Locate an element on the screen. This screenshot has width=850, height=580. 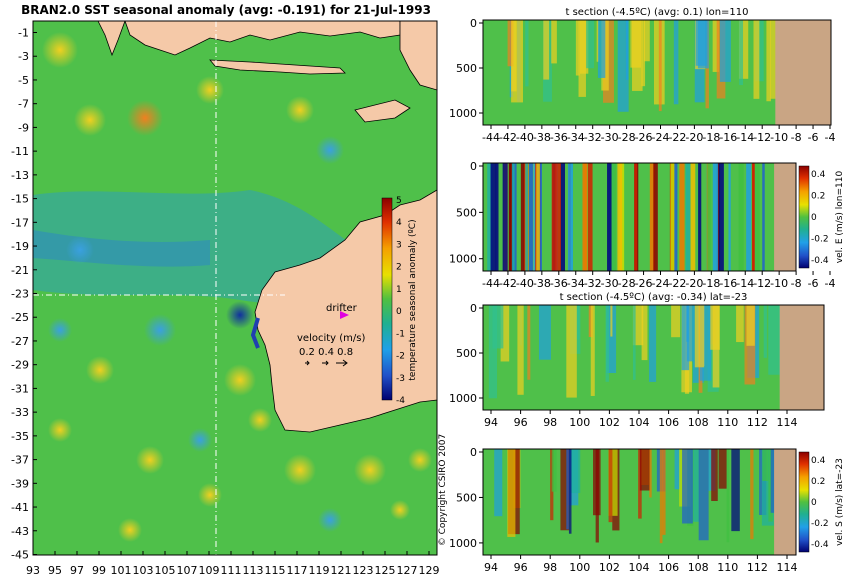
section-x-tick-label: 108 is located at coordinates (698, 567).